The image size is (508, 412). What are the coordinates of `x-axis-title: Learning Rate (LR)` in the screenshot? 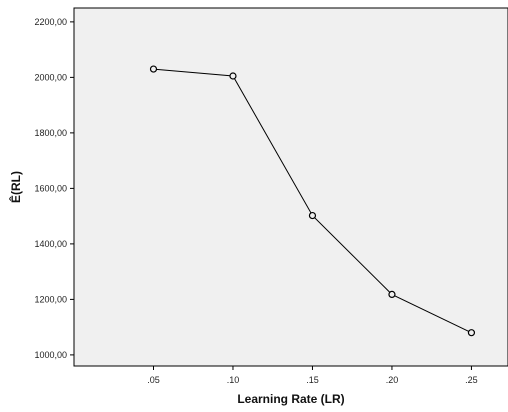 It's located at (290, 399).